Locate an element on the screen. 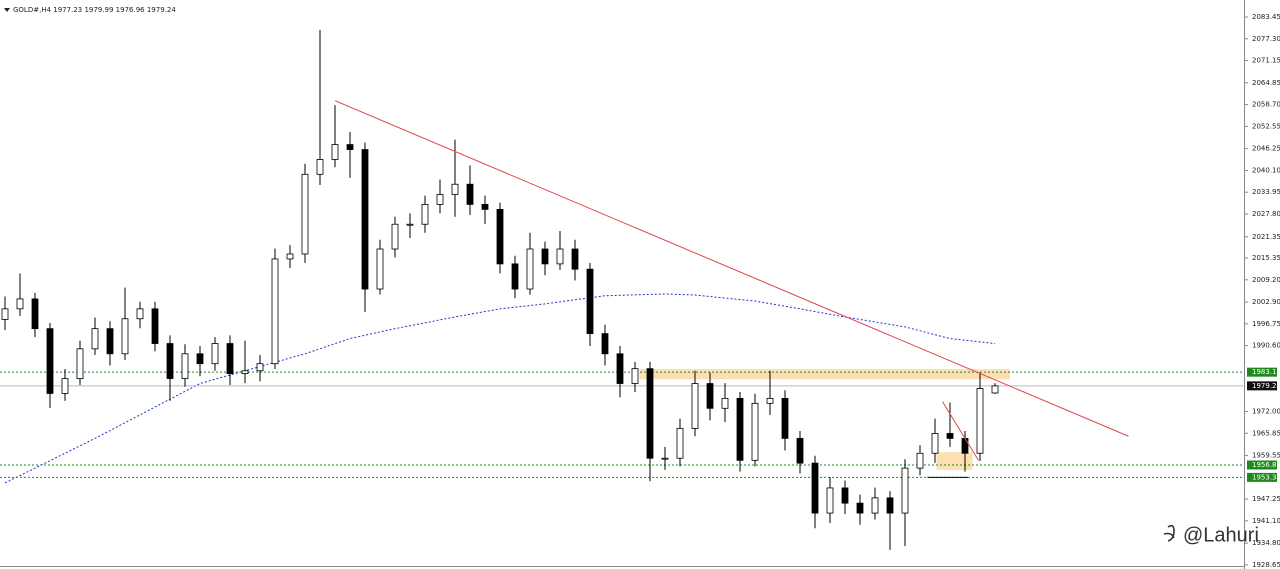 The height and width of the screenshot is (569, 1280). y-tick-label: 1996.75 is located at coordinates (1266, 324).